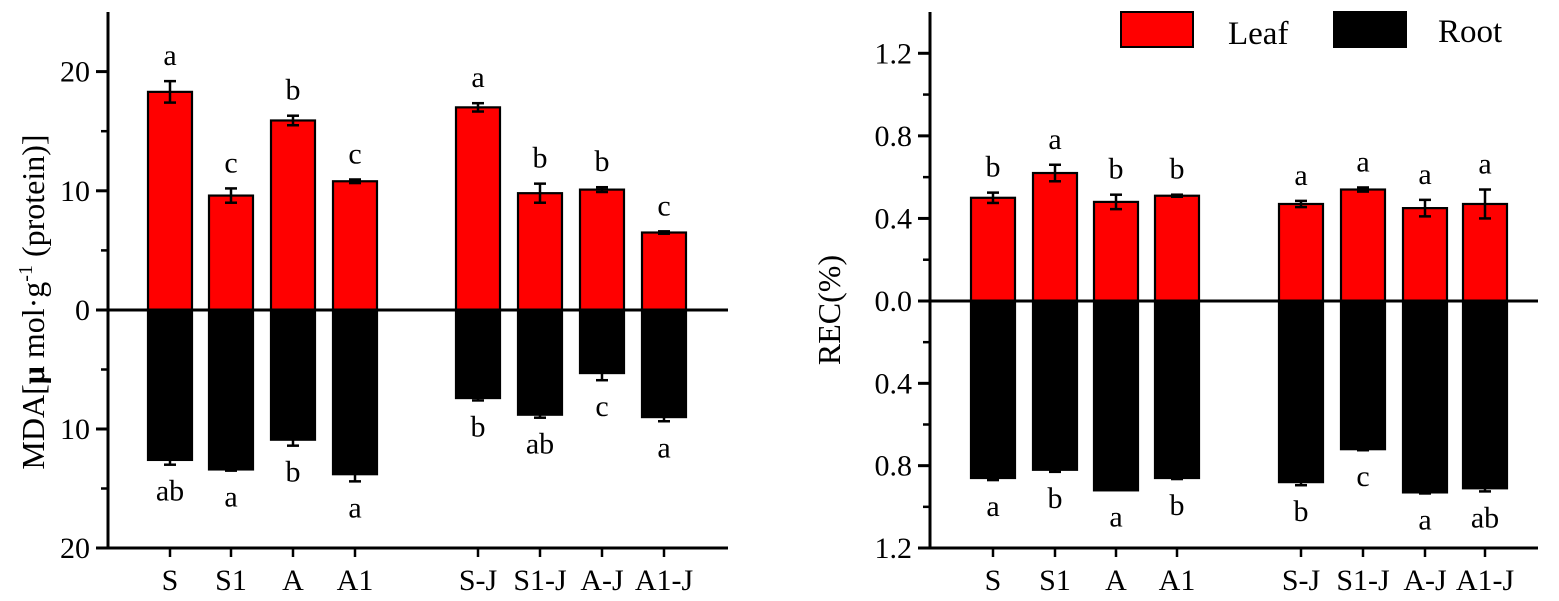 The width and height of the screenshot is (1559, 601). Describe the element at coordinates (1157, 29) in the screenshot. I see `legend-swatch-leaf` at that location.